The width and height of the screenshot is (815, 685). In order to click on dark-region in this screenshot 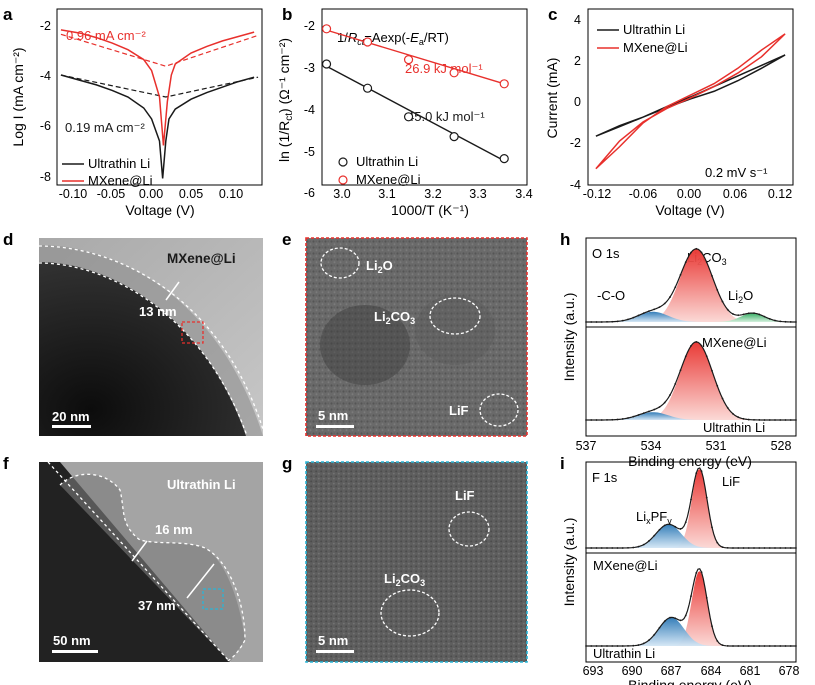, I will do `click(365, 345)`.